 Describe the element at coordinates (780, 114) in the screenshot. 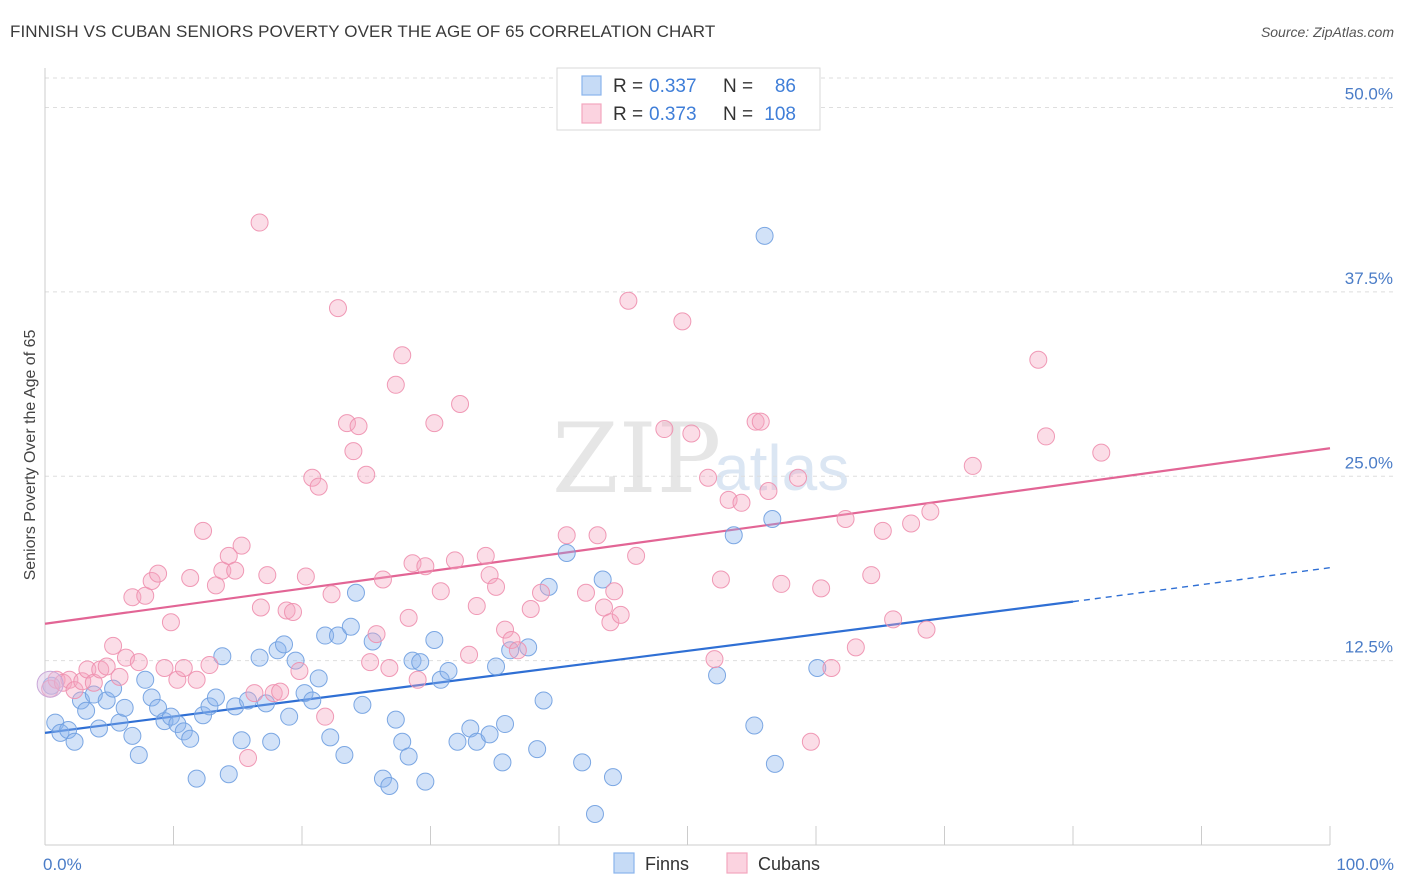

I see `legend-n-value-cubans: 108` at that location.